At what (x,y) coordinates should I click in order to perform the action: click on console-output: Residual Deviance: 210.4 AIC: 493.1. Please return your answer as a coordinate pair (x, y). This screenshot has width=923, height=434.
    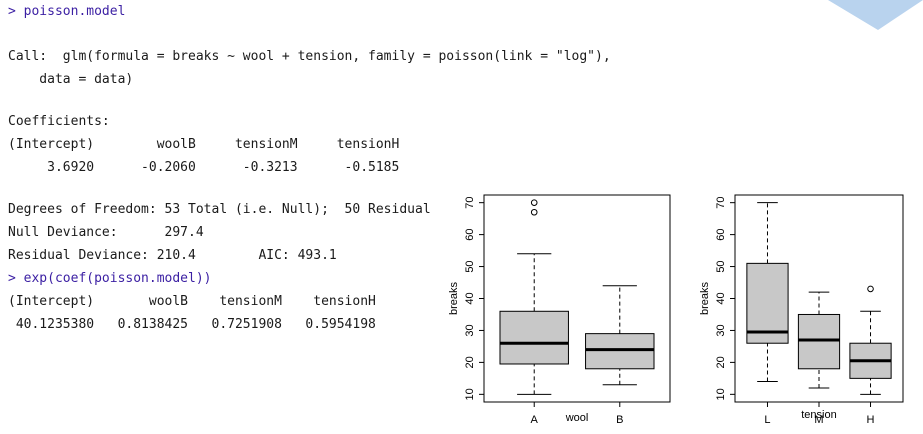
    Looking at the image, I should click on (172, 255).